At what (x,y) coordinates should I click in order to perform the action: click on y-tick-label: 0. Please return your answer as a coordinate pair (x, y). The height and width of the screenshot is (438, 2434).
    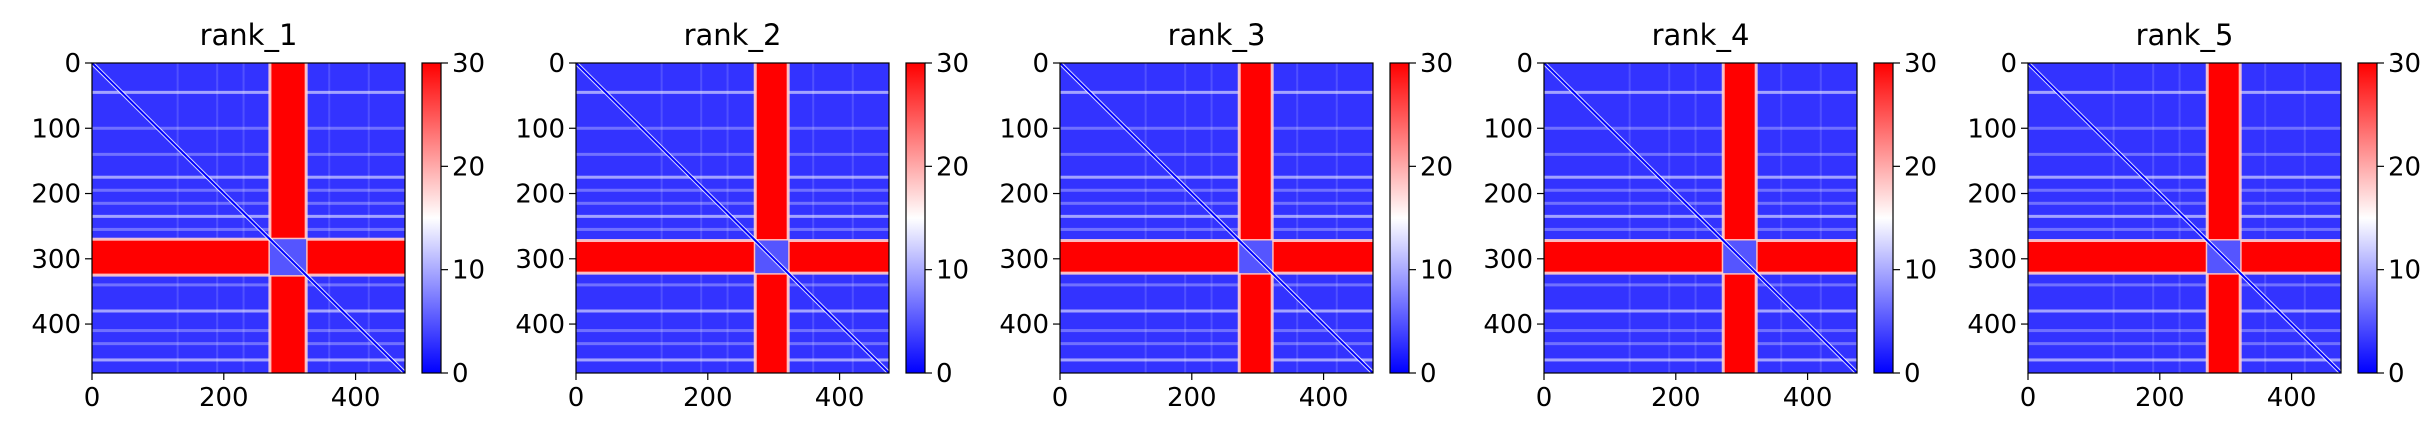
    Looking at the image, I should click on (1524, 64).